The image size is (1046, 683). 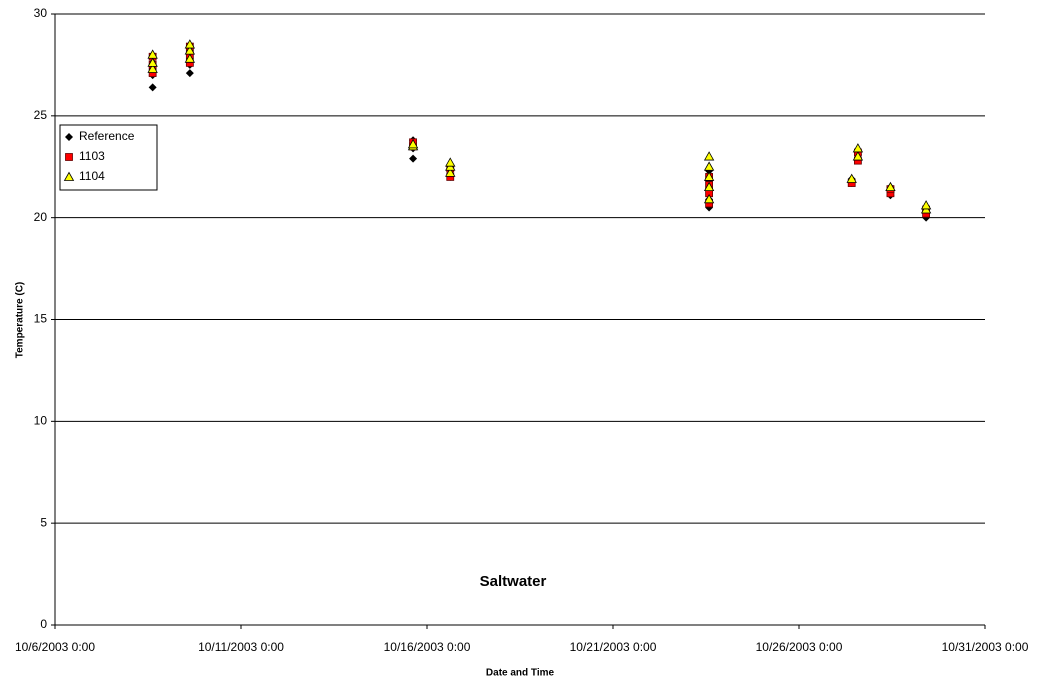 I want to click on x-tick-label: 10/26/2003 0:00, so click(x=799, y=647).